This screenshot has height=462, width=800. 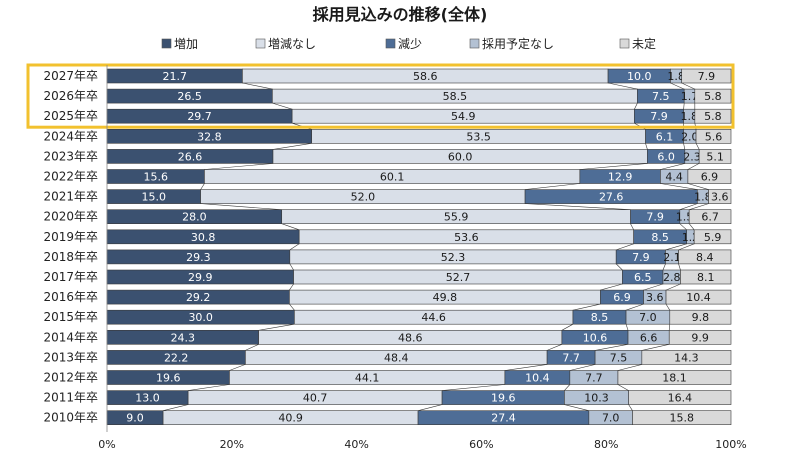 What do you see at coordinates (676, 76) in the screenshot?
I see `data-label: 1.8` at bounding box center [676, 76].